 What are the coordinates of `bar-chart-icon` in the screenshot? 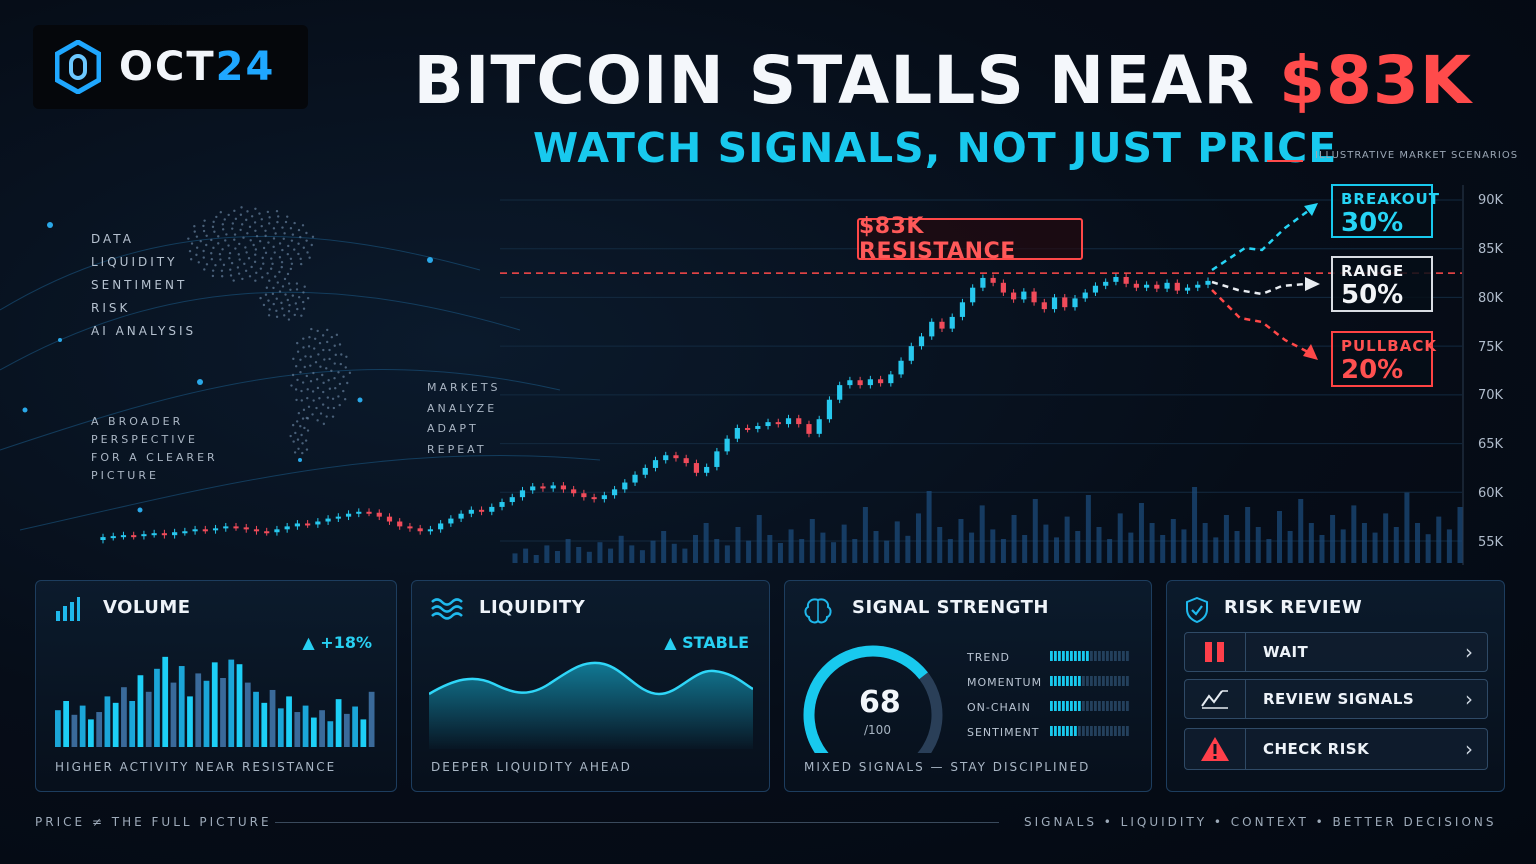 It's located at (68, 609).